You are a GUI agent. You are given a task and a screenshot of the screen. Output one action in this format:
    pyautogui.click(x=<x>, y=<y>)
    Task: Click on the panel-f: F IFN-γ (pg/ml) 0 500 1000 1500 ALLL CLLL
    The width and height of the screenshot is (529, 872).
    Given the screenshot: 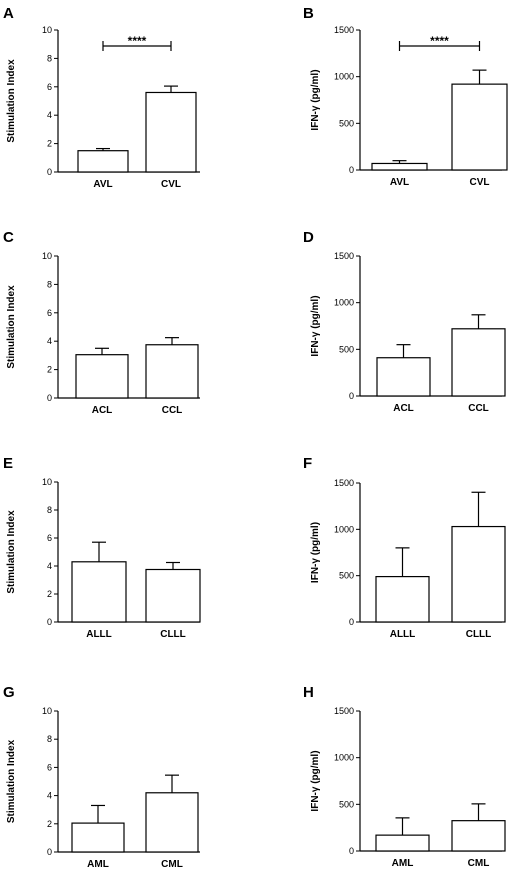 What is the action you would take?
    pyautogui.click(x=404, y=547)
    